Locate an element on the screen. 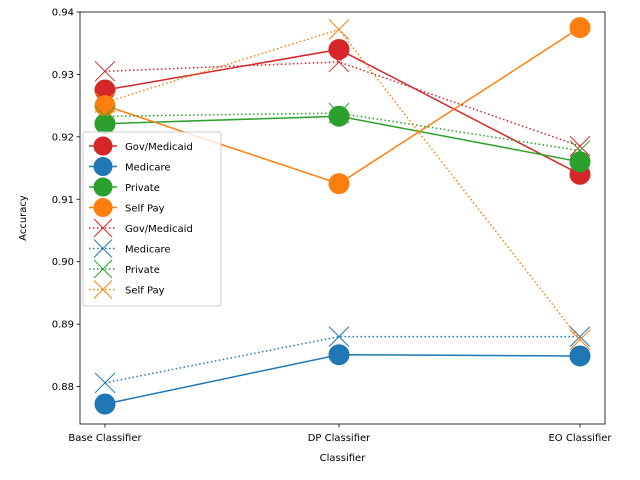  x-tick-label: EO Classifier is located at coordinates (580, 438).